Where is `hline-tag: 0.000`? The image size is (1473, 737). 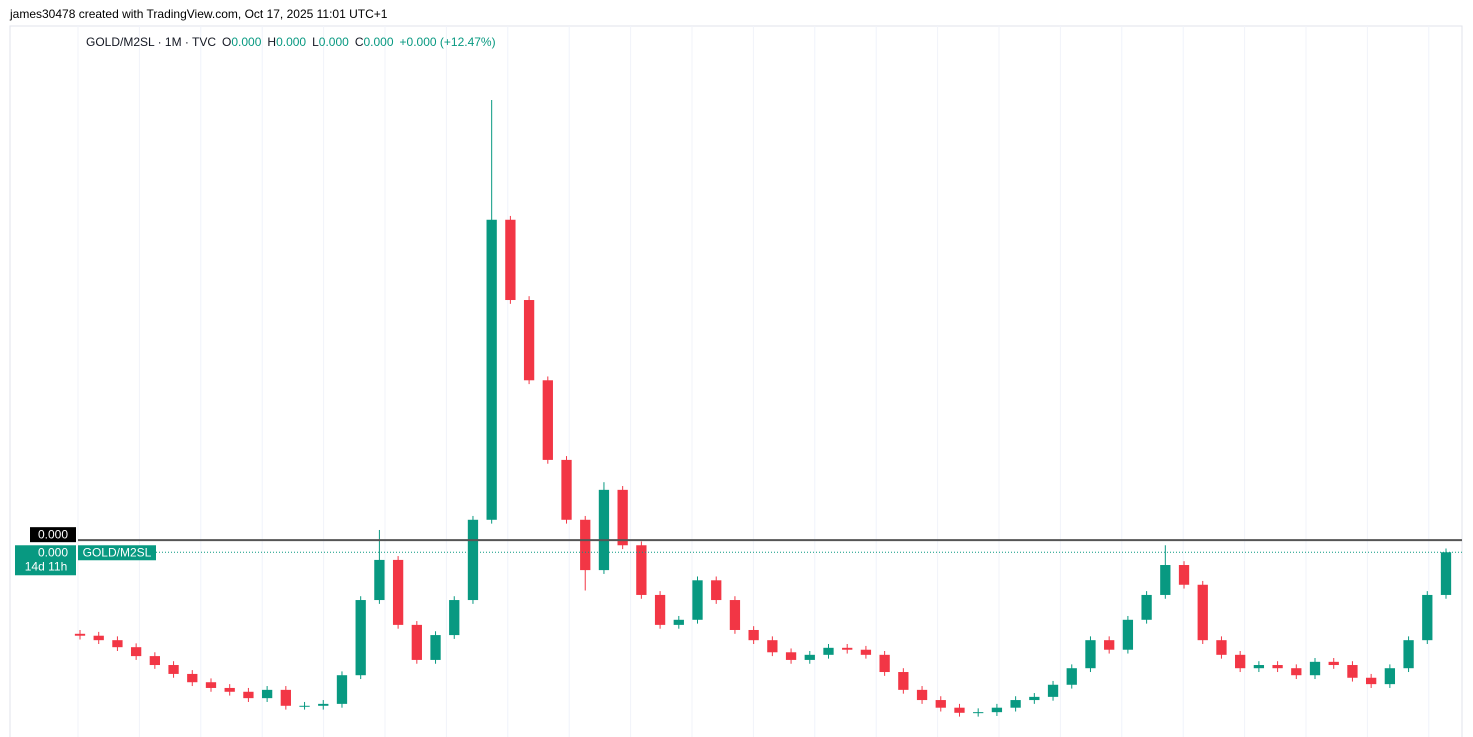 hline-tag: 0.000 is located at coordinates (53, 534).